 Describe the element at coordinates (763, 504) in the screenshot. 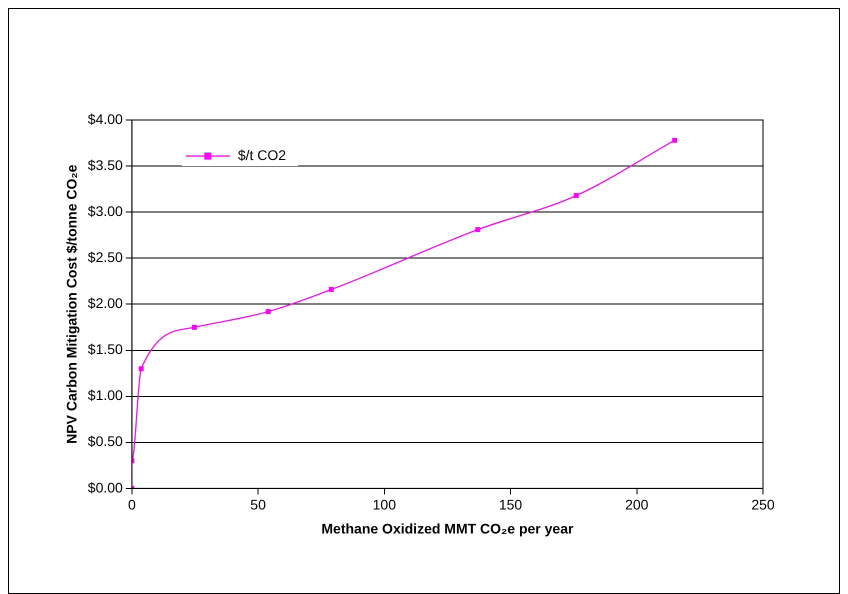

I see `x-tick-label: 250` at that location.